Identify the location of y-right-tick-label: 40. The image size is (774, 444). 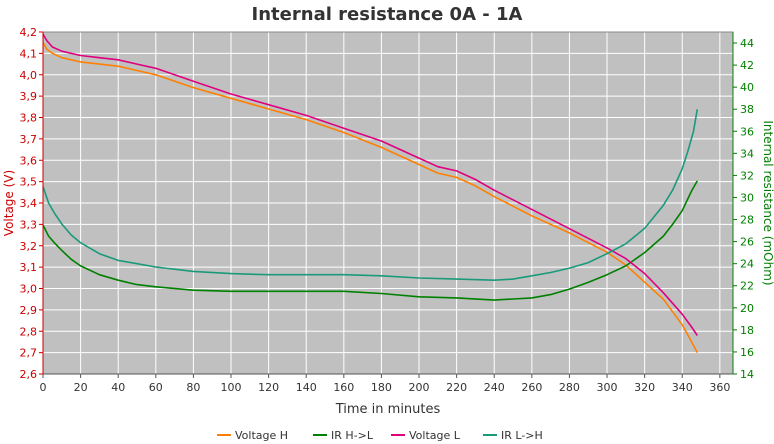
(747, 87).